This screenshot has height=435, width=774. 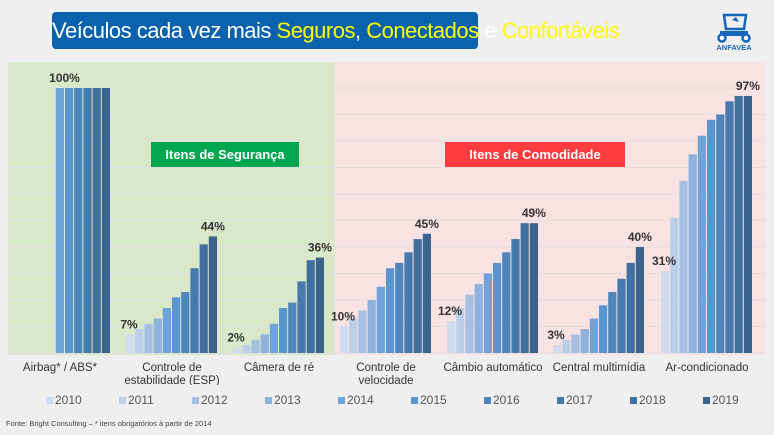 I want to click on legend-item-2012: 2012, so click(x=228, y=400).